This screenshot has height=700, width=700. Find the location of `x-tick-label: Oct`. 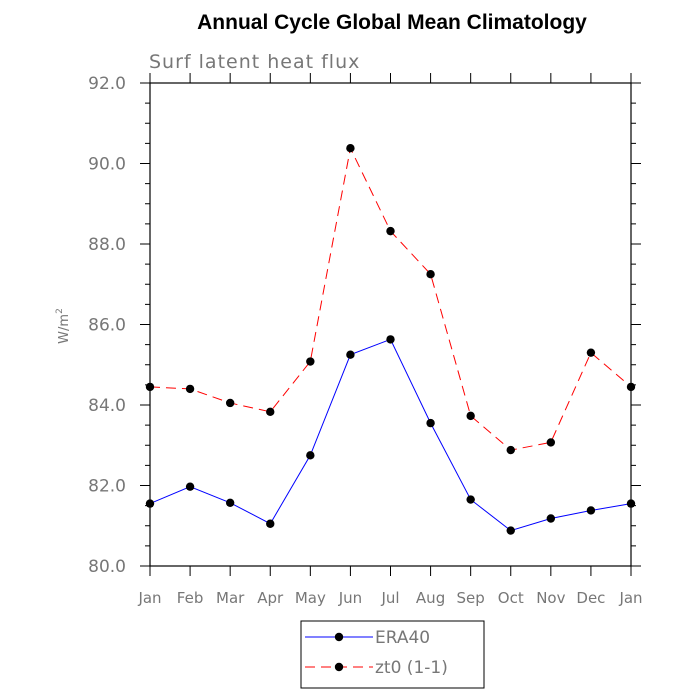

x-tick-label: Oct is located at coordinates (511, 598).